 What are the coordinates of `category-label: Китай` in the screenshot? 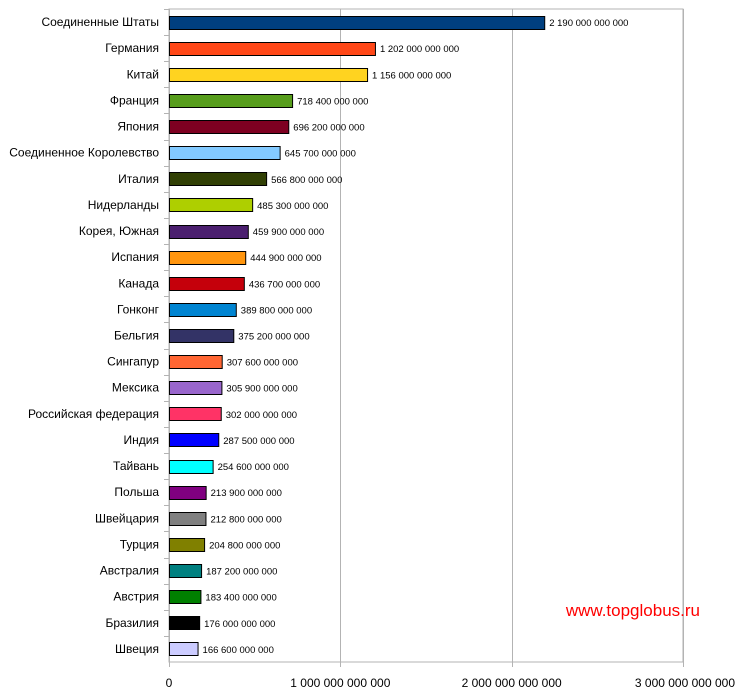 It's located at (143, 74).